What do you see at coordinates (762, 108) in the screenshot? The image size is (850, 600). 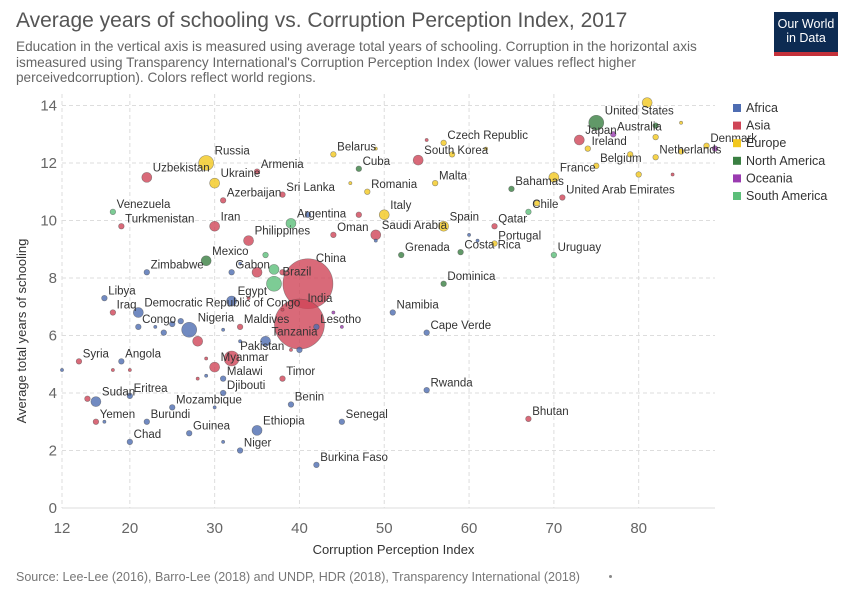 I see `legend-item-africa: Africa` at bounding box center [762, 108].